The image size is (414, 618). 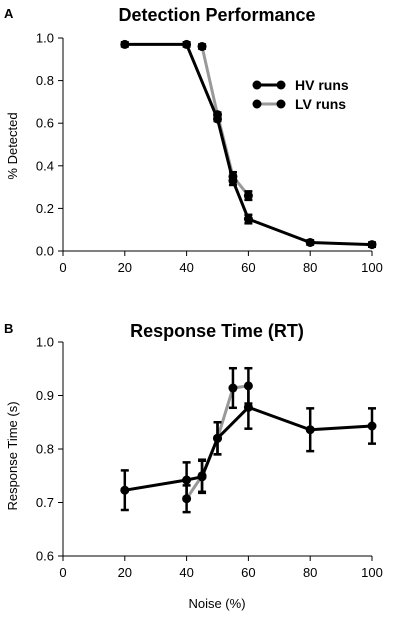 What do you see at coordinates (45, 342) in the screenshot?
I see `panel-b-y-tick-label: 1.0` at bounding box center [45, 342].